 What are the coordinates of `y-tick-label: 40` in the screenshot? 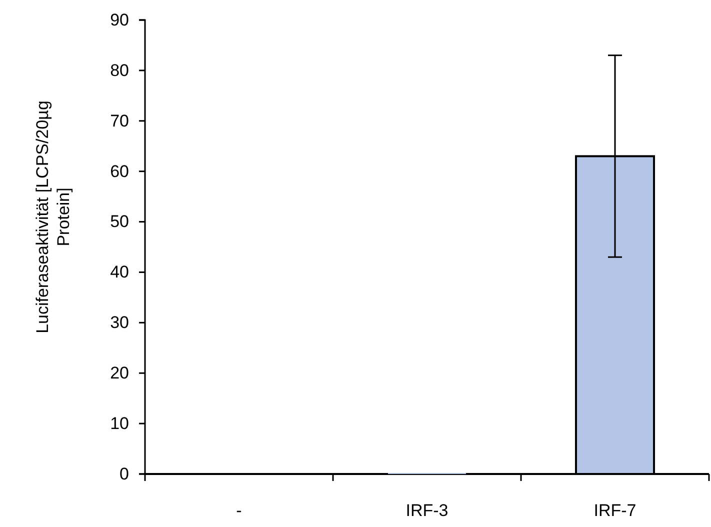 It's located at (119, 272).